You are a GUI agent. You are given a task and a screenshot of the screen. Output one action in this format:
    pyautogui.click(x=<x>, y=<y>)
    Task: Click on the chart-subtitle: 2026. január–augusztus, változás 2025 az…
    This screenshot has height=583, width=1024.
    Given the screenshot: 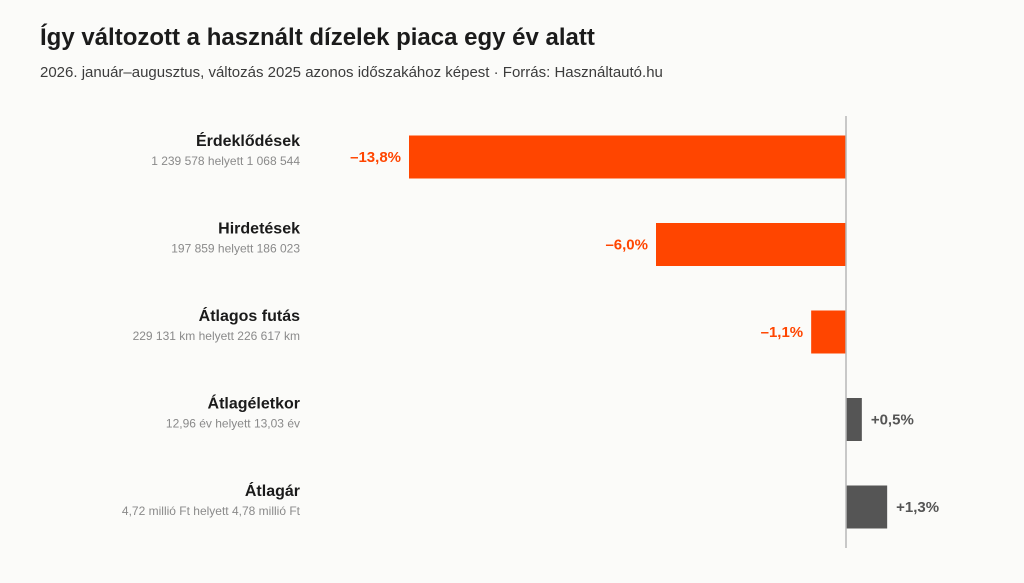 What is the action you would take?
    pyautogui.click(x=351, y=72)
    